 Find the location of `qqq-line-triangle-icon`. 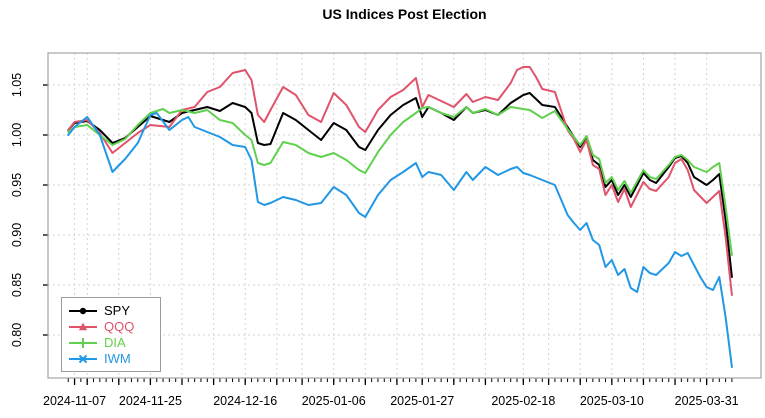

qqq-line-triangle-icon is located at coordinates (83, 326).